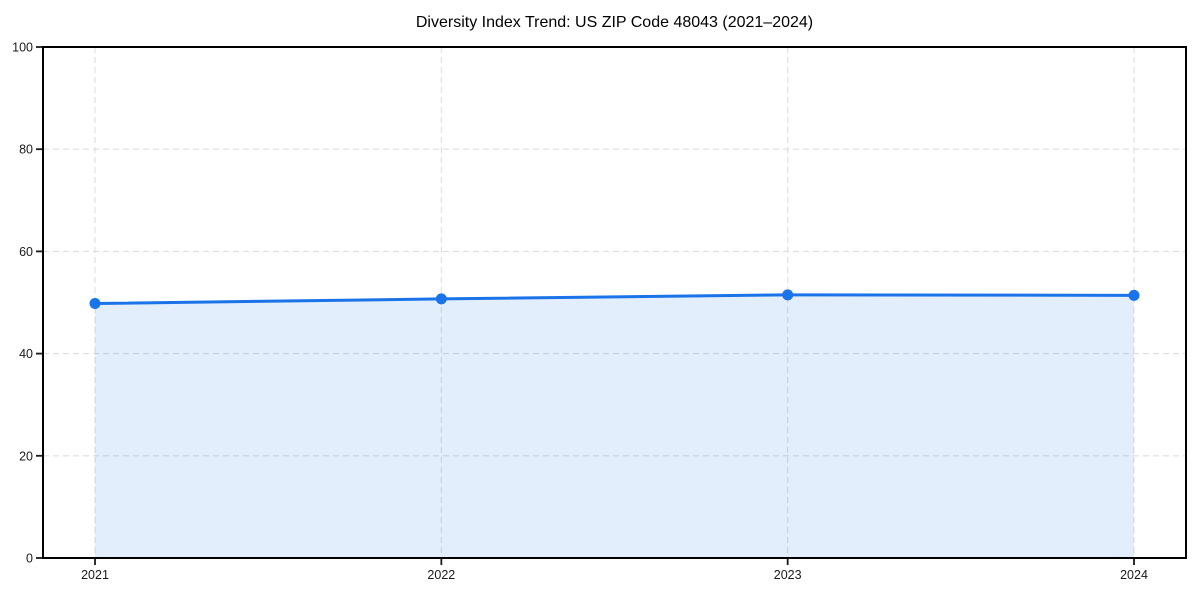 The image size is (1200, 600). I want to click on x-tick-label: 2024, so click(1134, 575).